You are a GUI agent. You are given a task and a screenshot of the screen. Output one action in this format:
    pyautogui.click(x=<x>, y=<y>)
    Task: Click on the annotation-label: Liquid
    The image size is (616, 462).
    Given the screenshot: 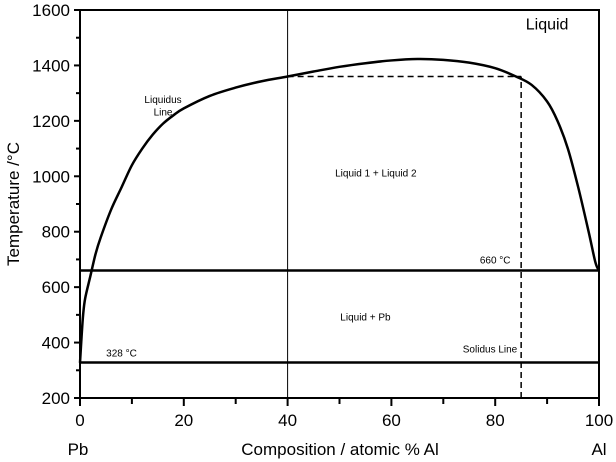 What is the action you would take?
    pyautogui.click(x=547, y=24)
    